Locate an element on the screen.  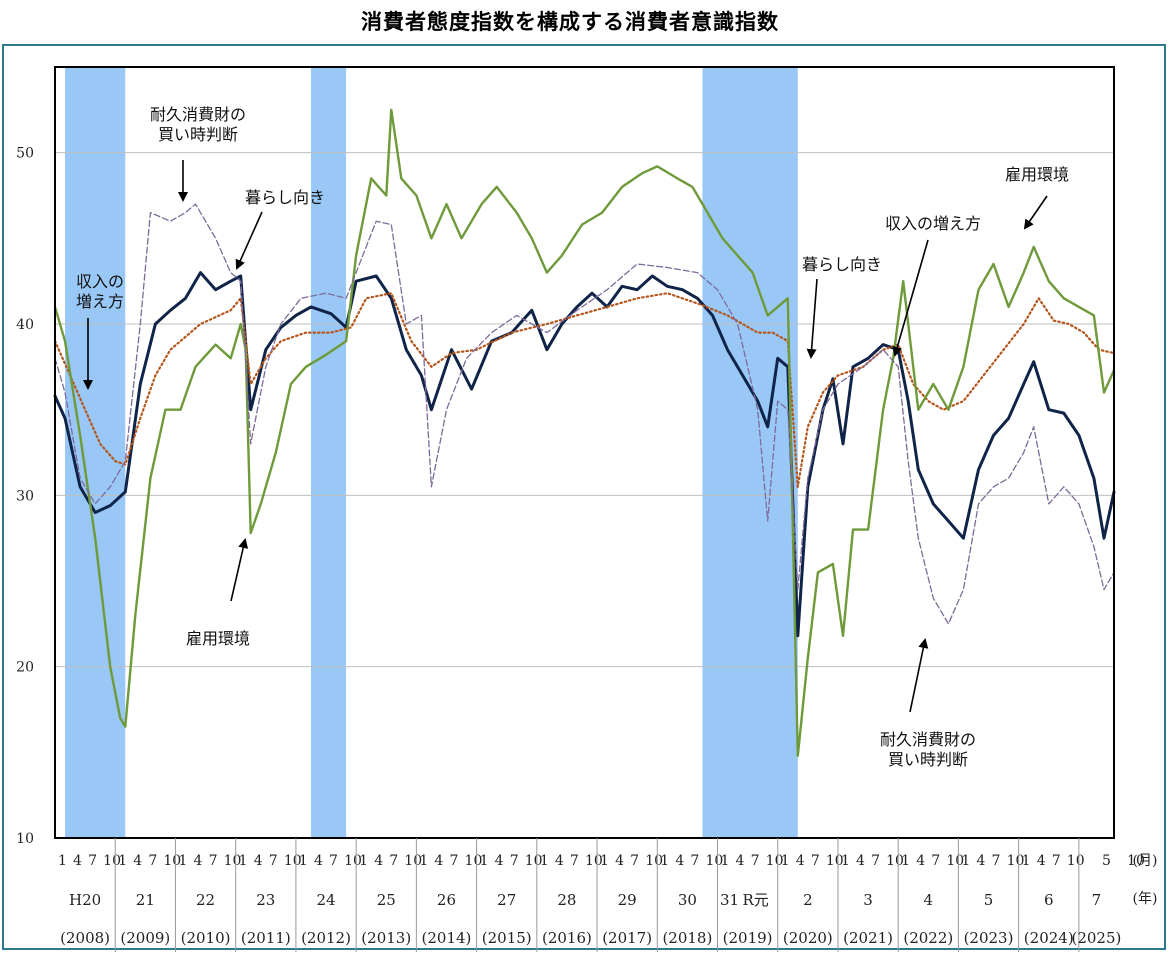
ad-year-label: (2012) is located at coordinates (326, 938).